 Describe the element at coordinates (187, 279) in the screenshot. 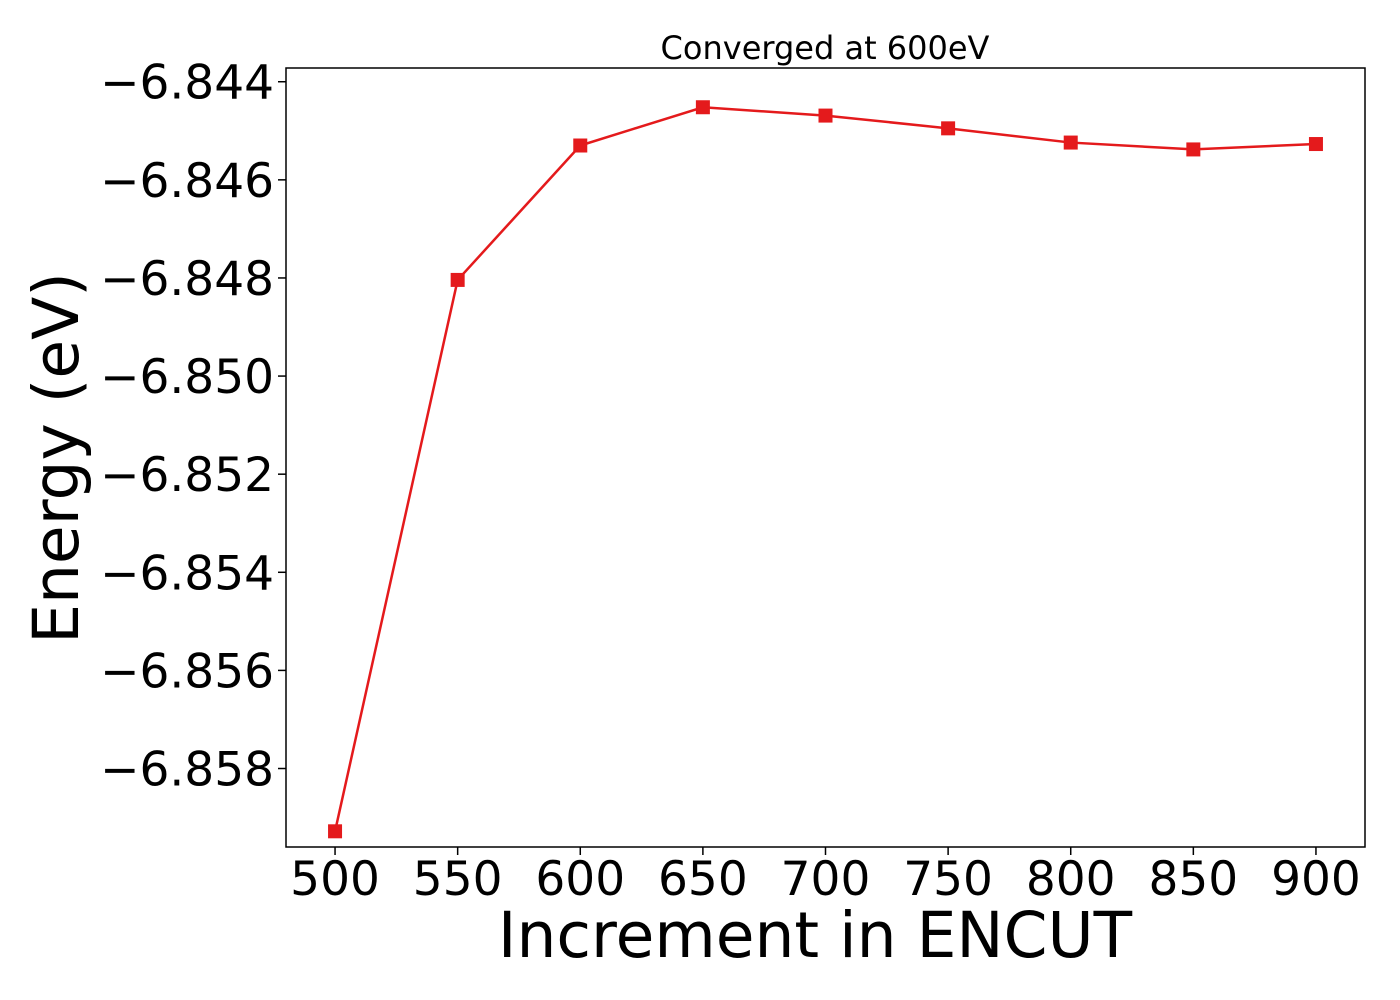

I see `y-tick-label: −6.848` at that location.